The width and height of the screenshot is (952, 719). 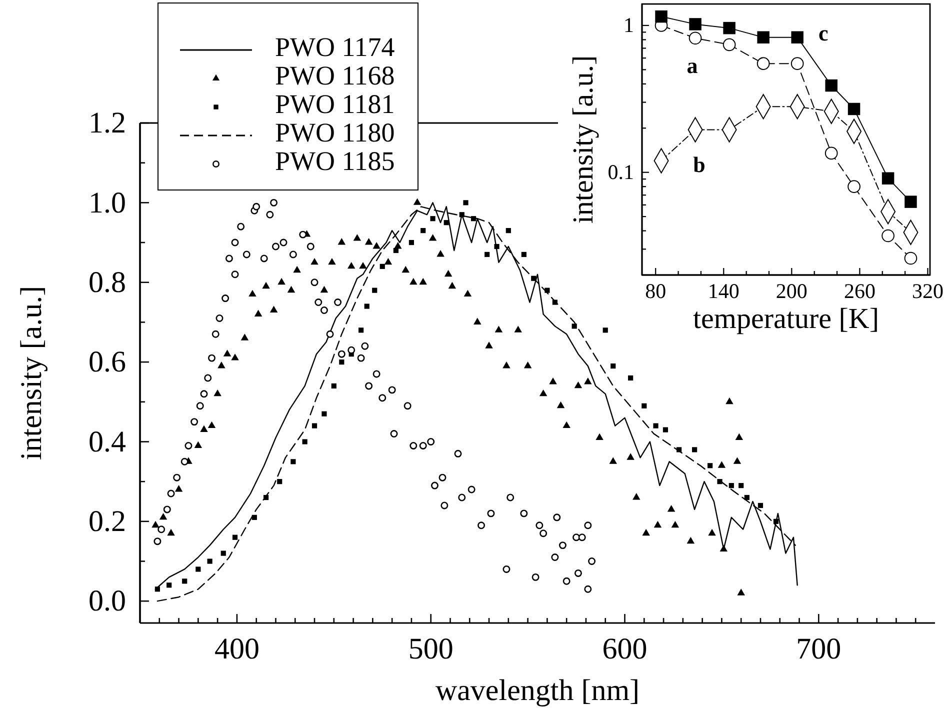 I want to click on y-tick-label: 0.1, so click(x=621, y=172).